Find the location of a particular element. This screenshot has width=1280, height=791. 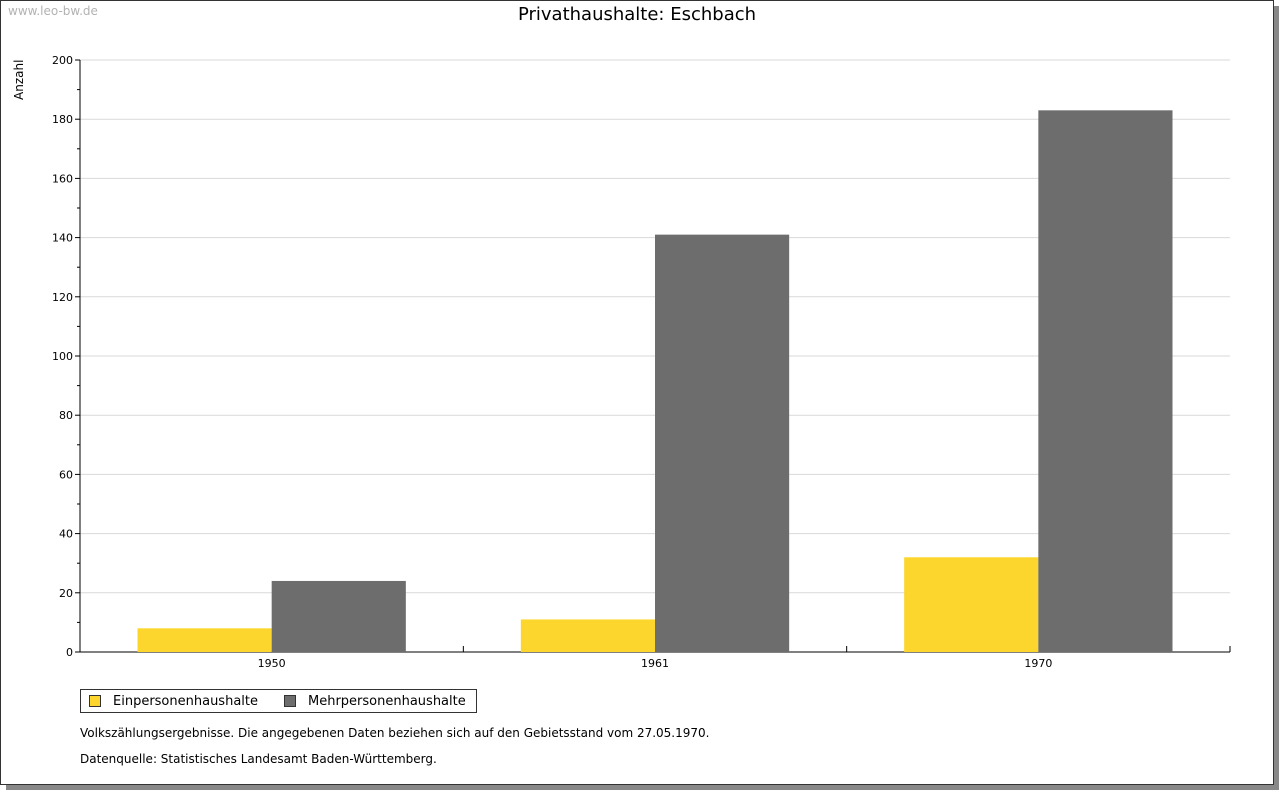

x-tick-label: 1950 is located at coordinates (272, 663).